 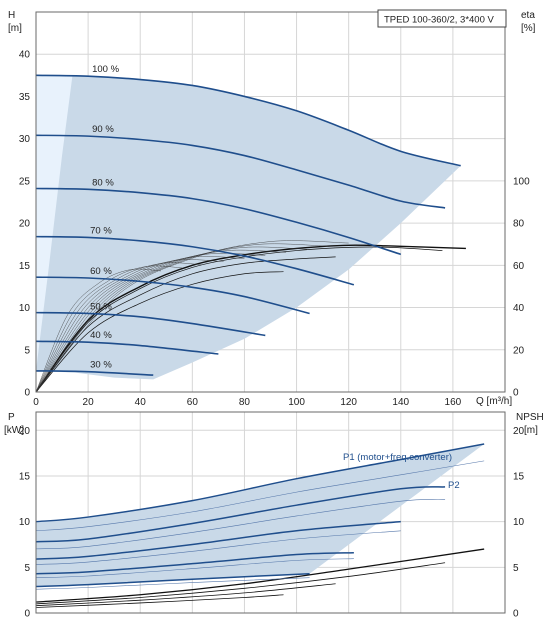 What do you see at coordinates (11, 417) in the screenshot?
I see `y-axis-title-p: P` at bounding box center [11, 417].